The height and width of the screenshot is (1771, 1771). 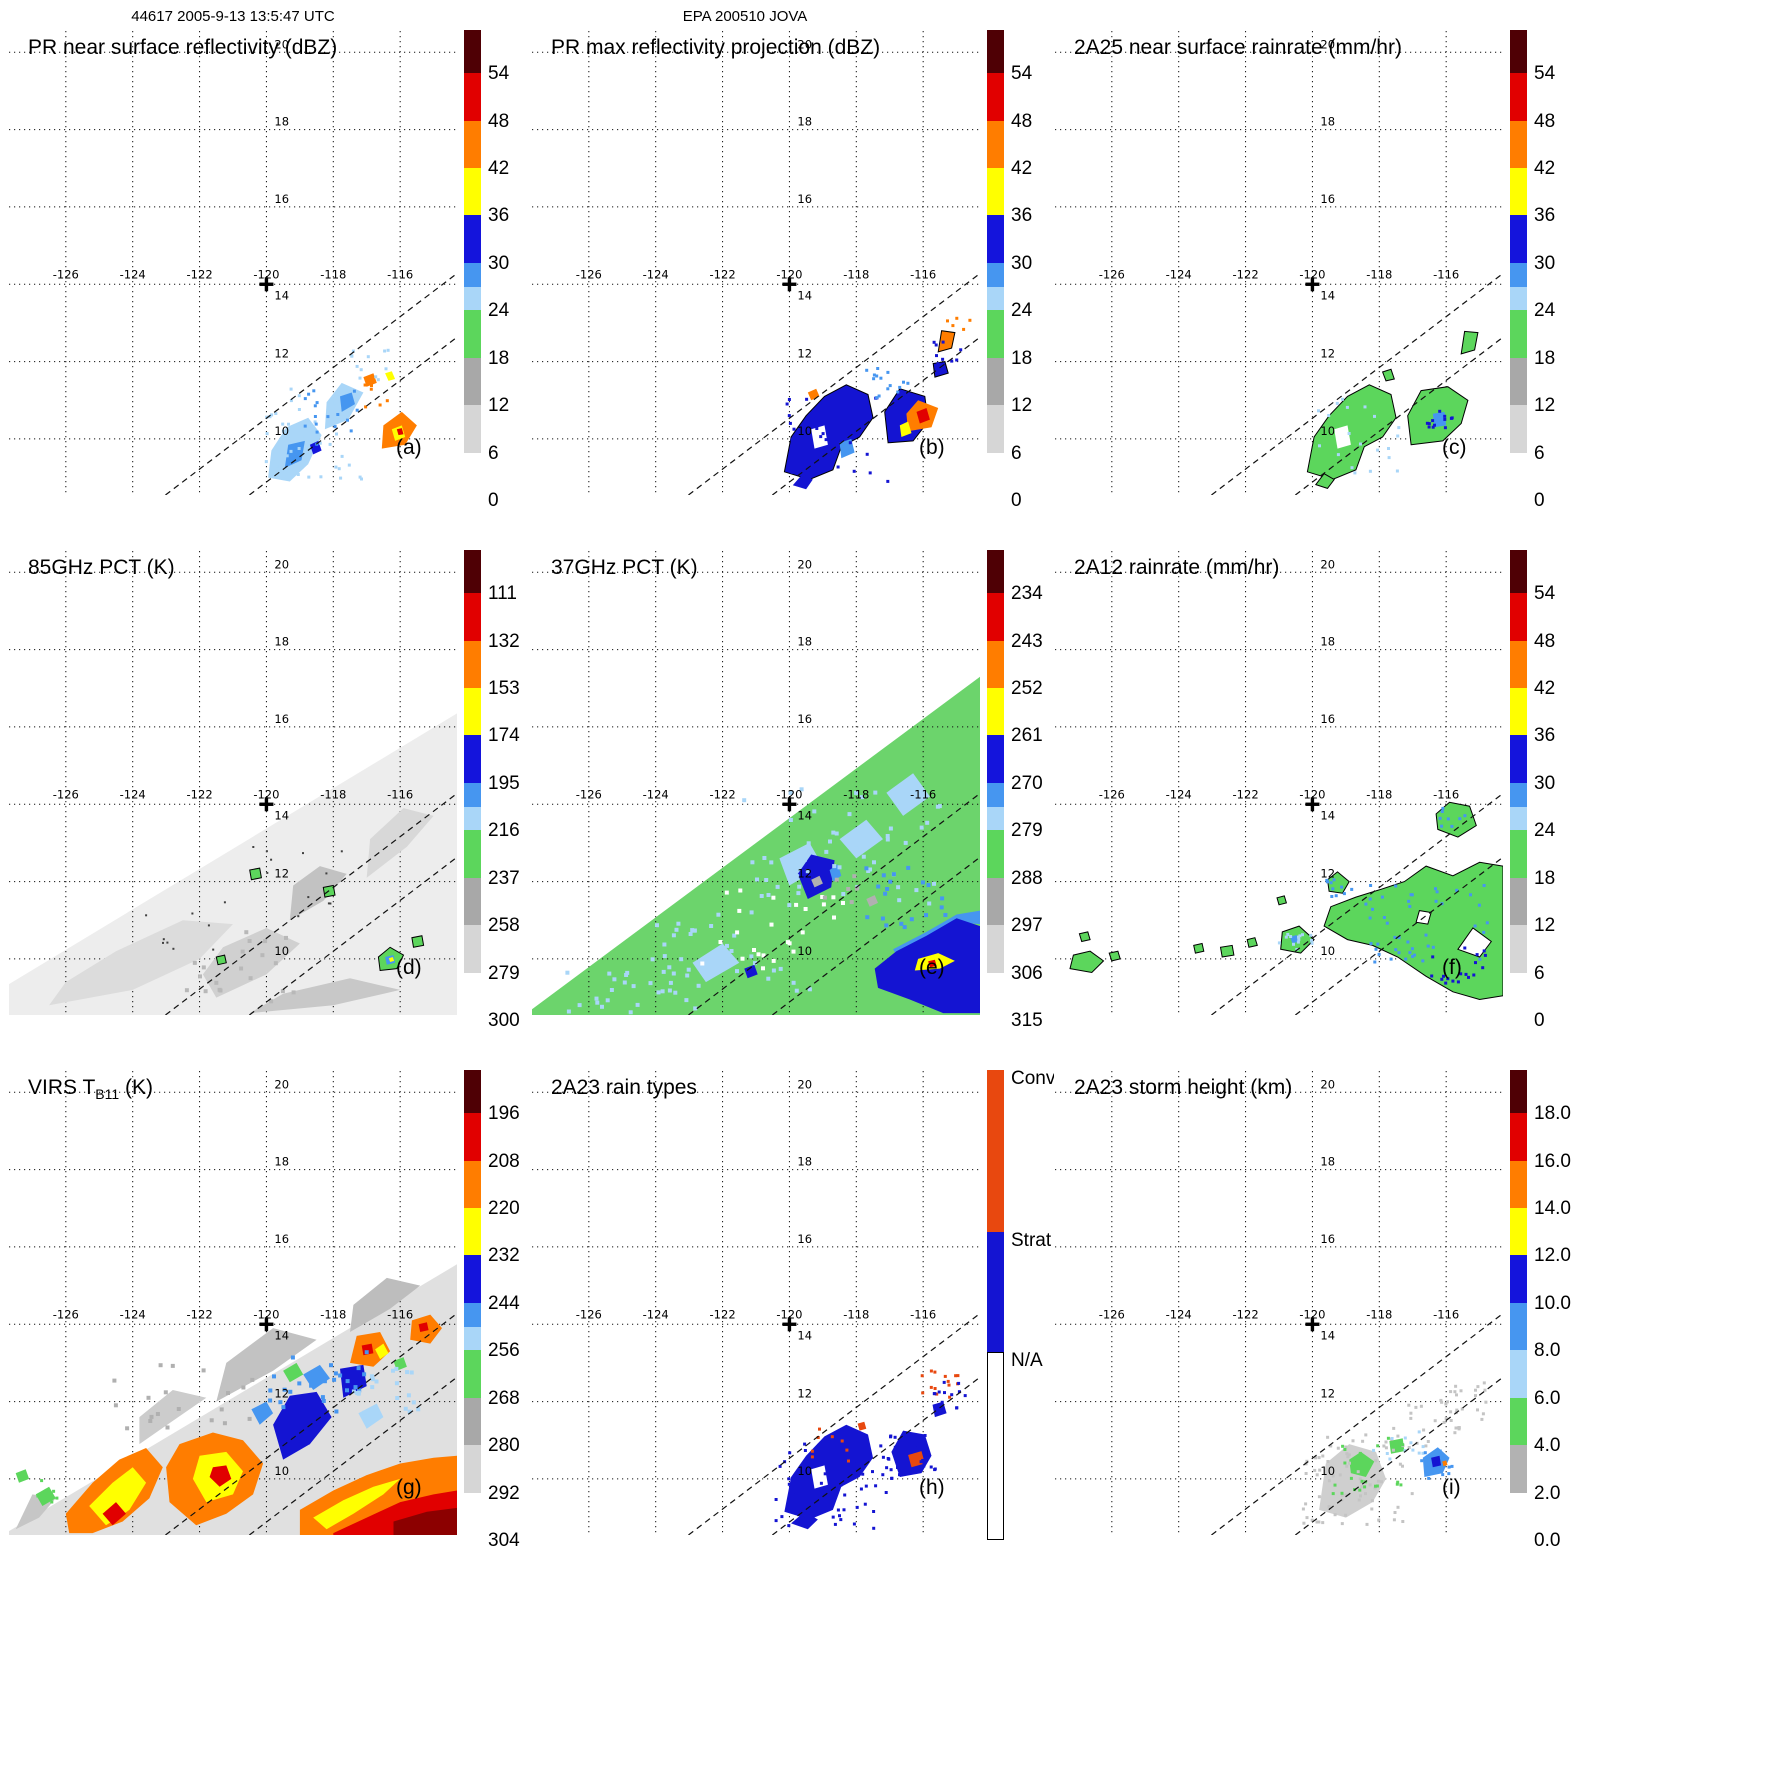 What do you see at coordinates (266, 1324) in the screenshot?
I see `center-marker` at bounding box center [266, 1324].